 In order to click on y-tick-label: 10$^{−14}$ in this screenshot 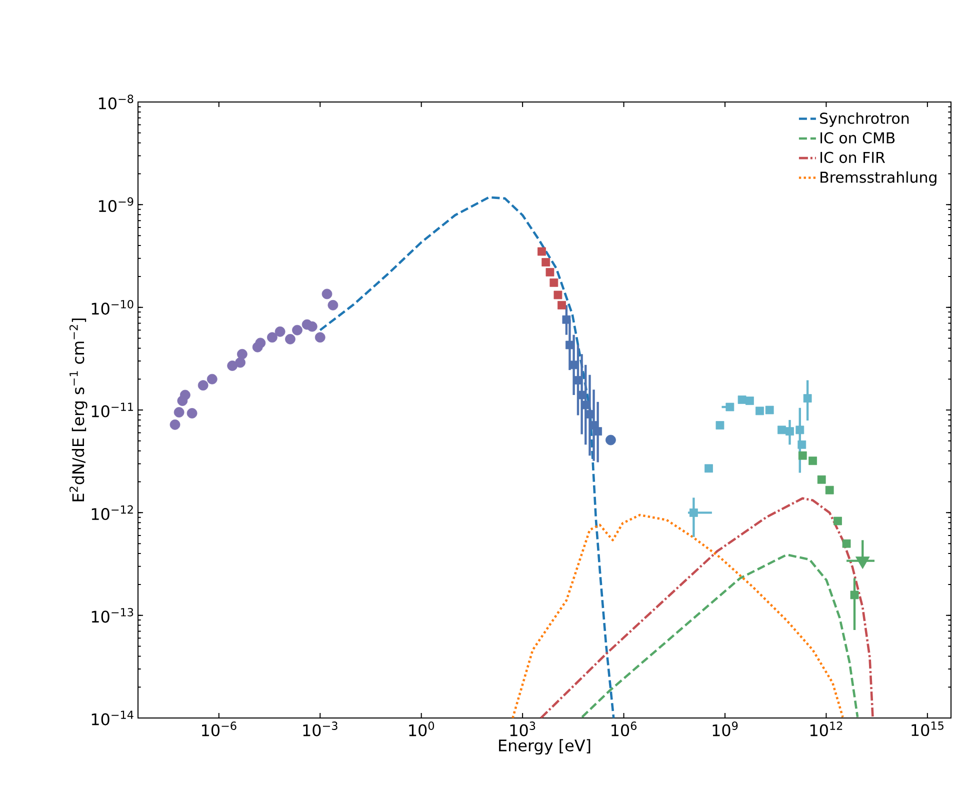, I will do `click(113, 718)`.